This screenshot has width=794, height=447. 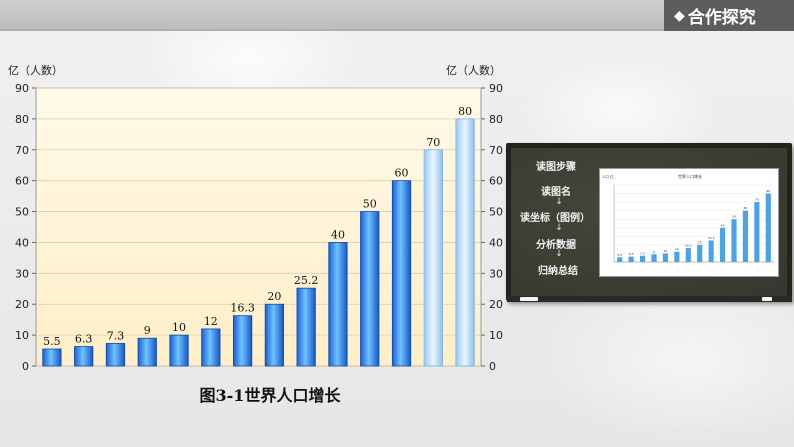 I want to click on bar-value-label: 20, so click(x=274, y=296).